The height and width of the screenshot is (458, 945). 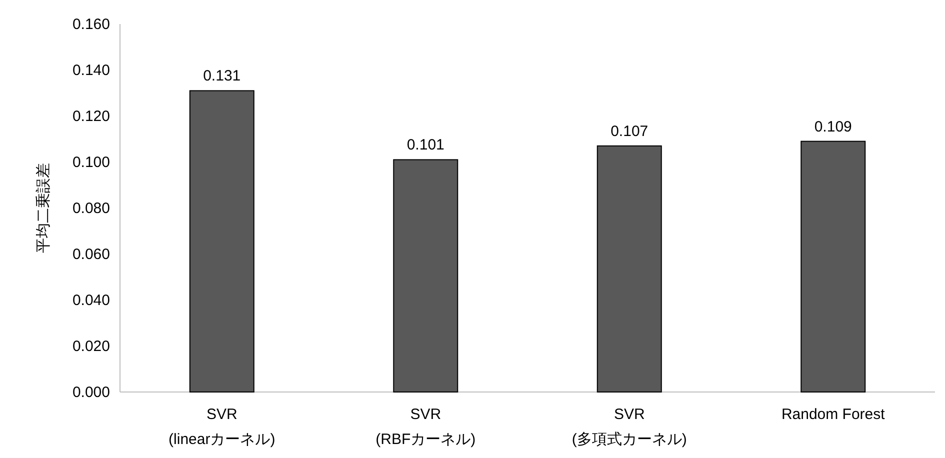 What do you see at coordinates (91, 346) in the screenshot?
I see `y-tick-label: 0.020` at bounding box center [91, 346].